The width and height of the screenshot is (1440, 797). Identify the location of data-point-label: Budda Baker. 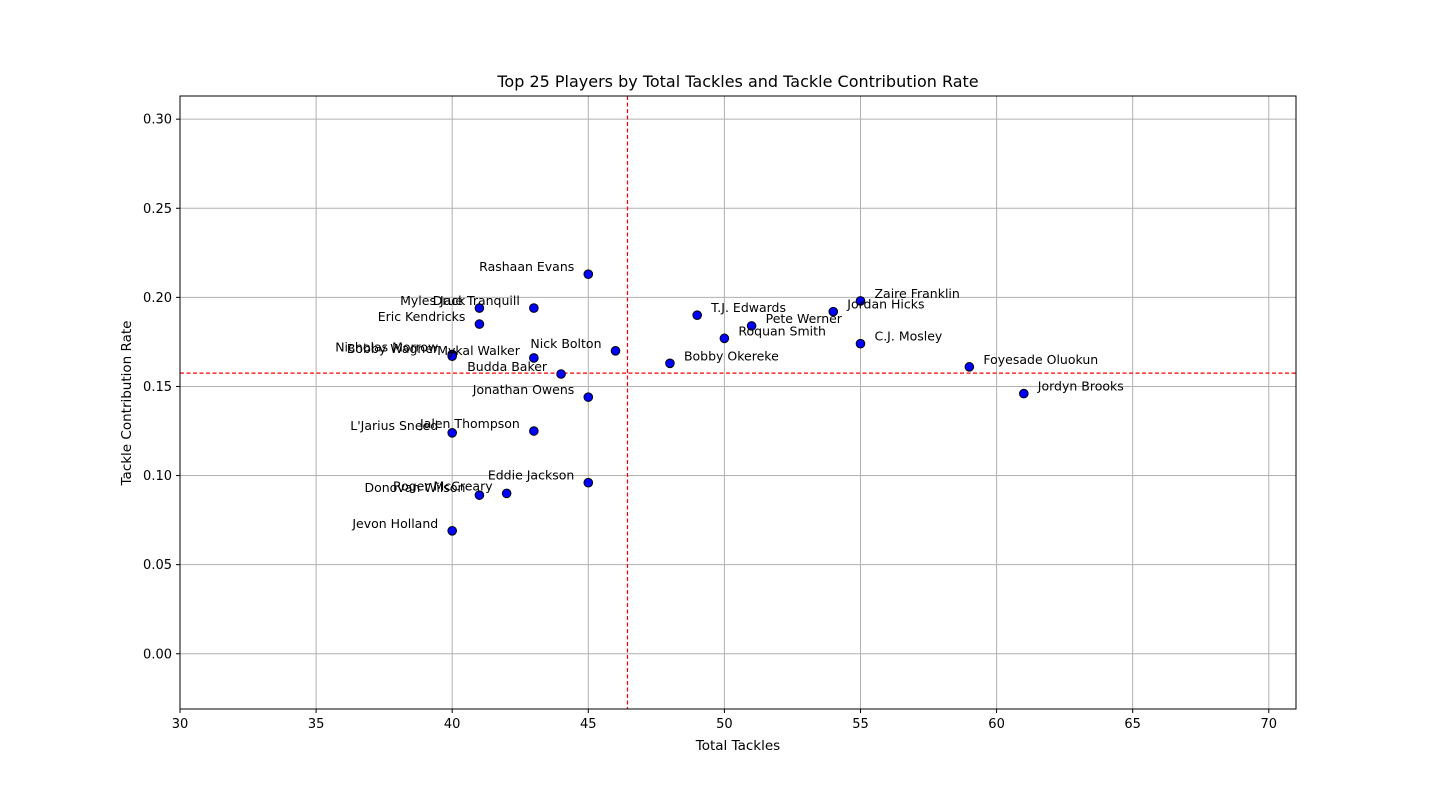
(507, 366).